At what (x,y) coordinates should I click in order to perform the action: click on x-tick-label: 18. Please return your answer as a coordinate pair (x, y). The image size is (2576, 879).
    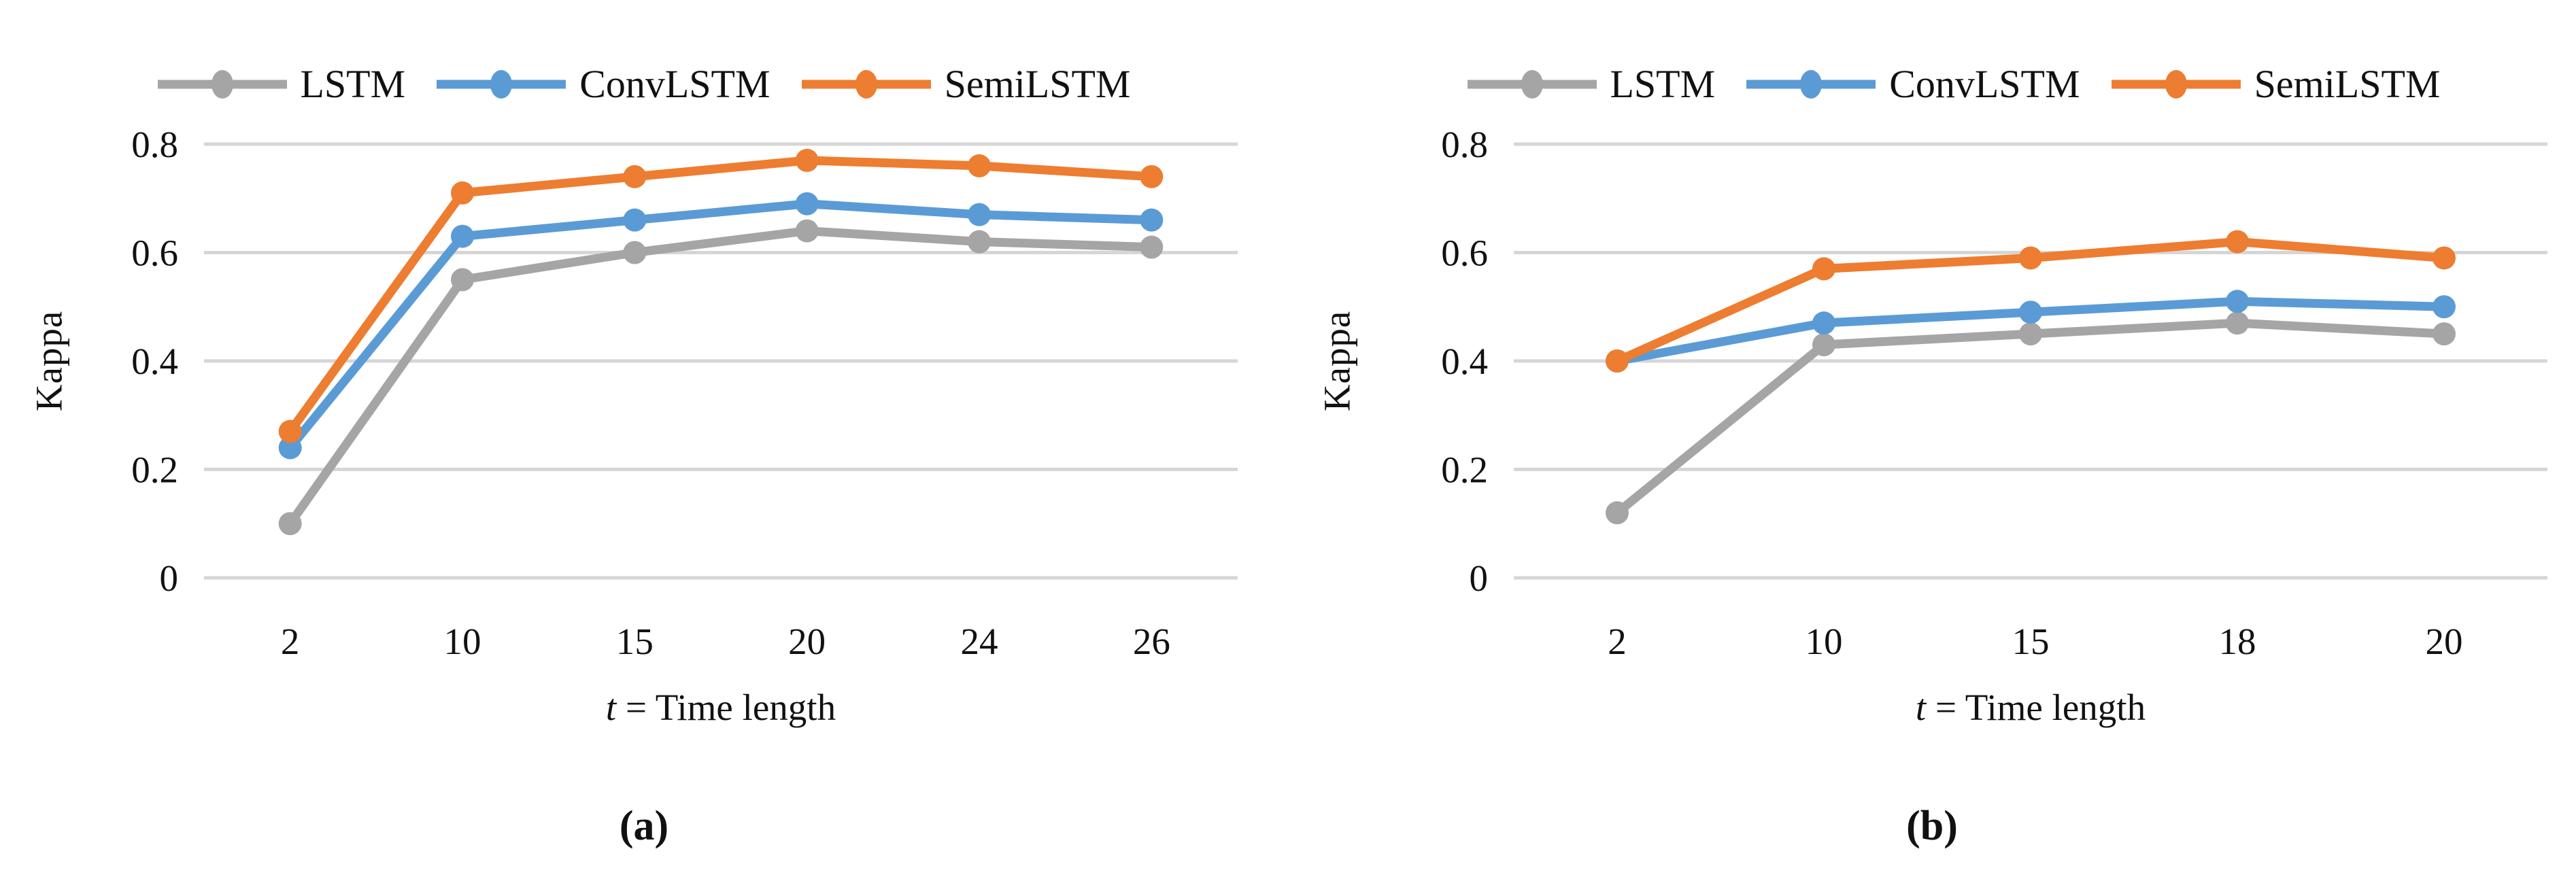
    Looking at the image, I should click on (2237, 641).